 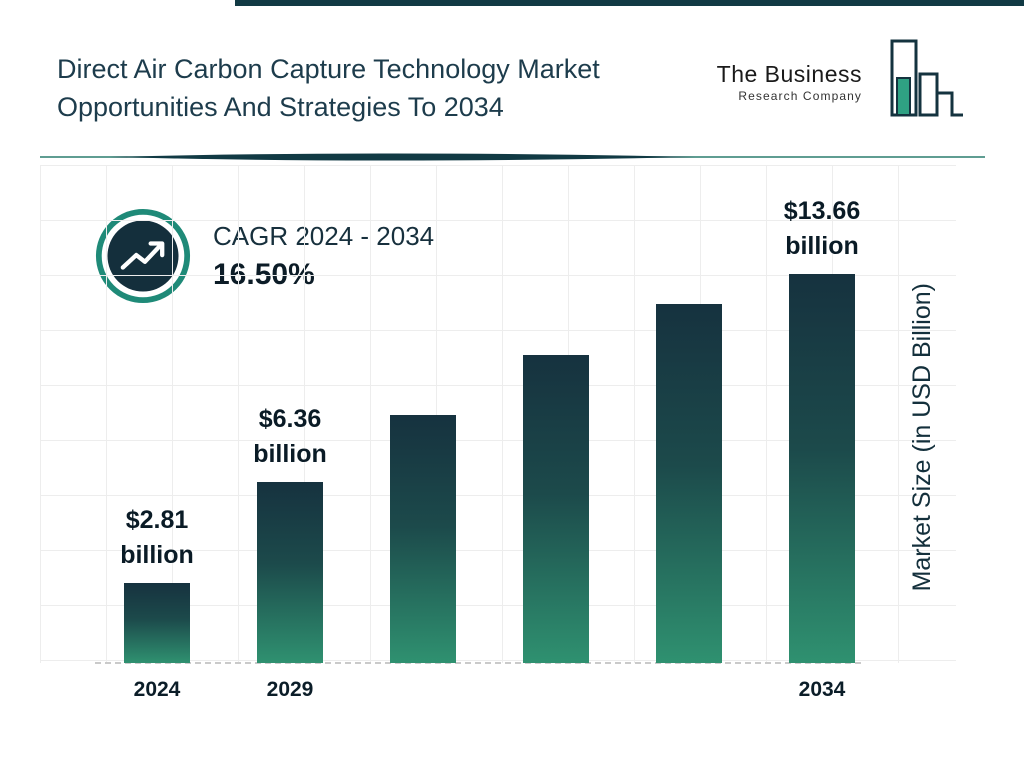 I want to click on logo-text: The Business Research Company, so click(x=789, y=82).